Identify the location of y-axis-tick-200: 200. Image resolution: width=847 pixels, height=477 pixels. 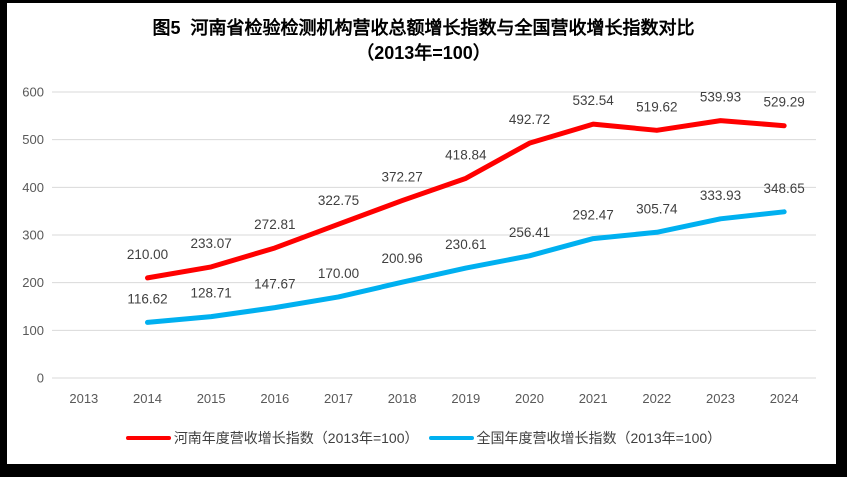
(33, 282).